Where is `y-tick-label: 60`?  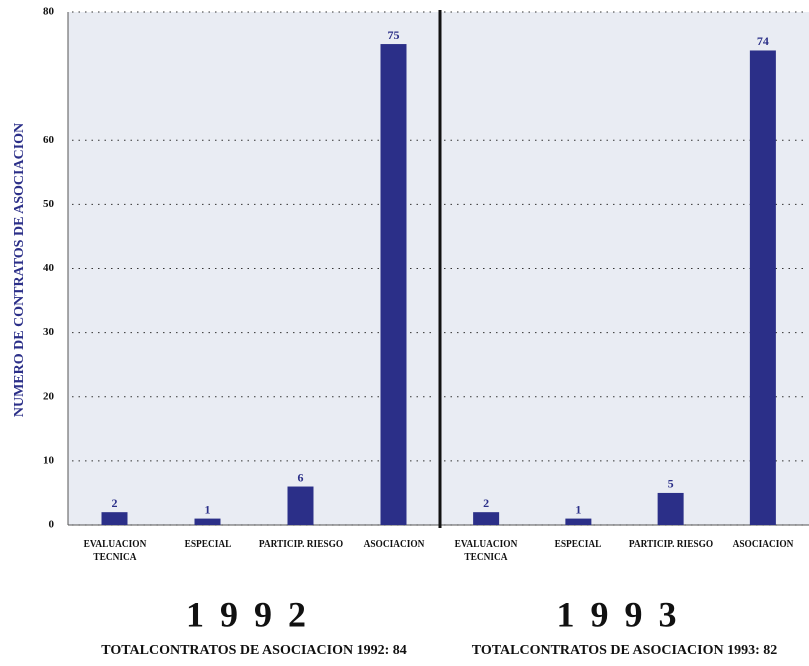
y-tick-label: 60 is located at coordinates (49, 140).